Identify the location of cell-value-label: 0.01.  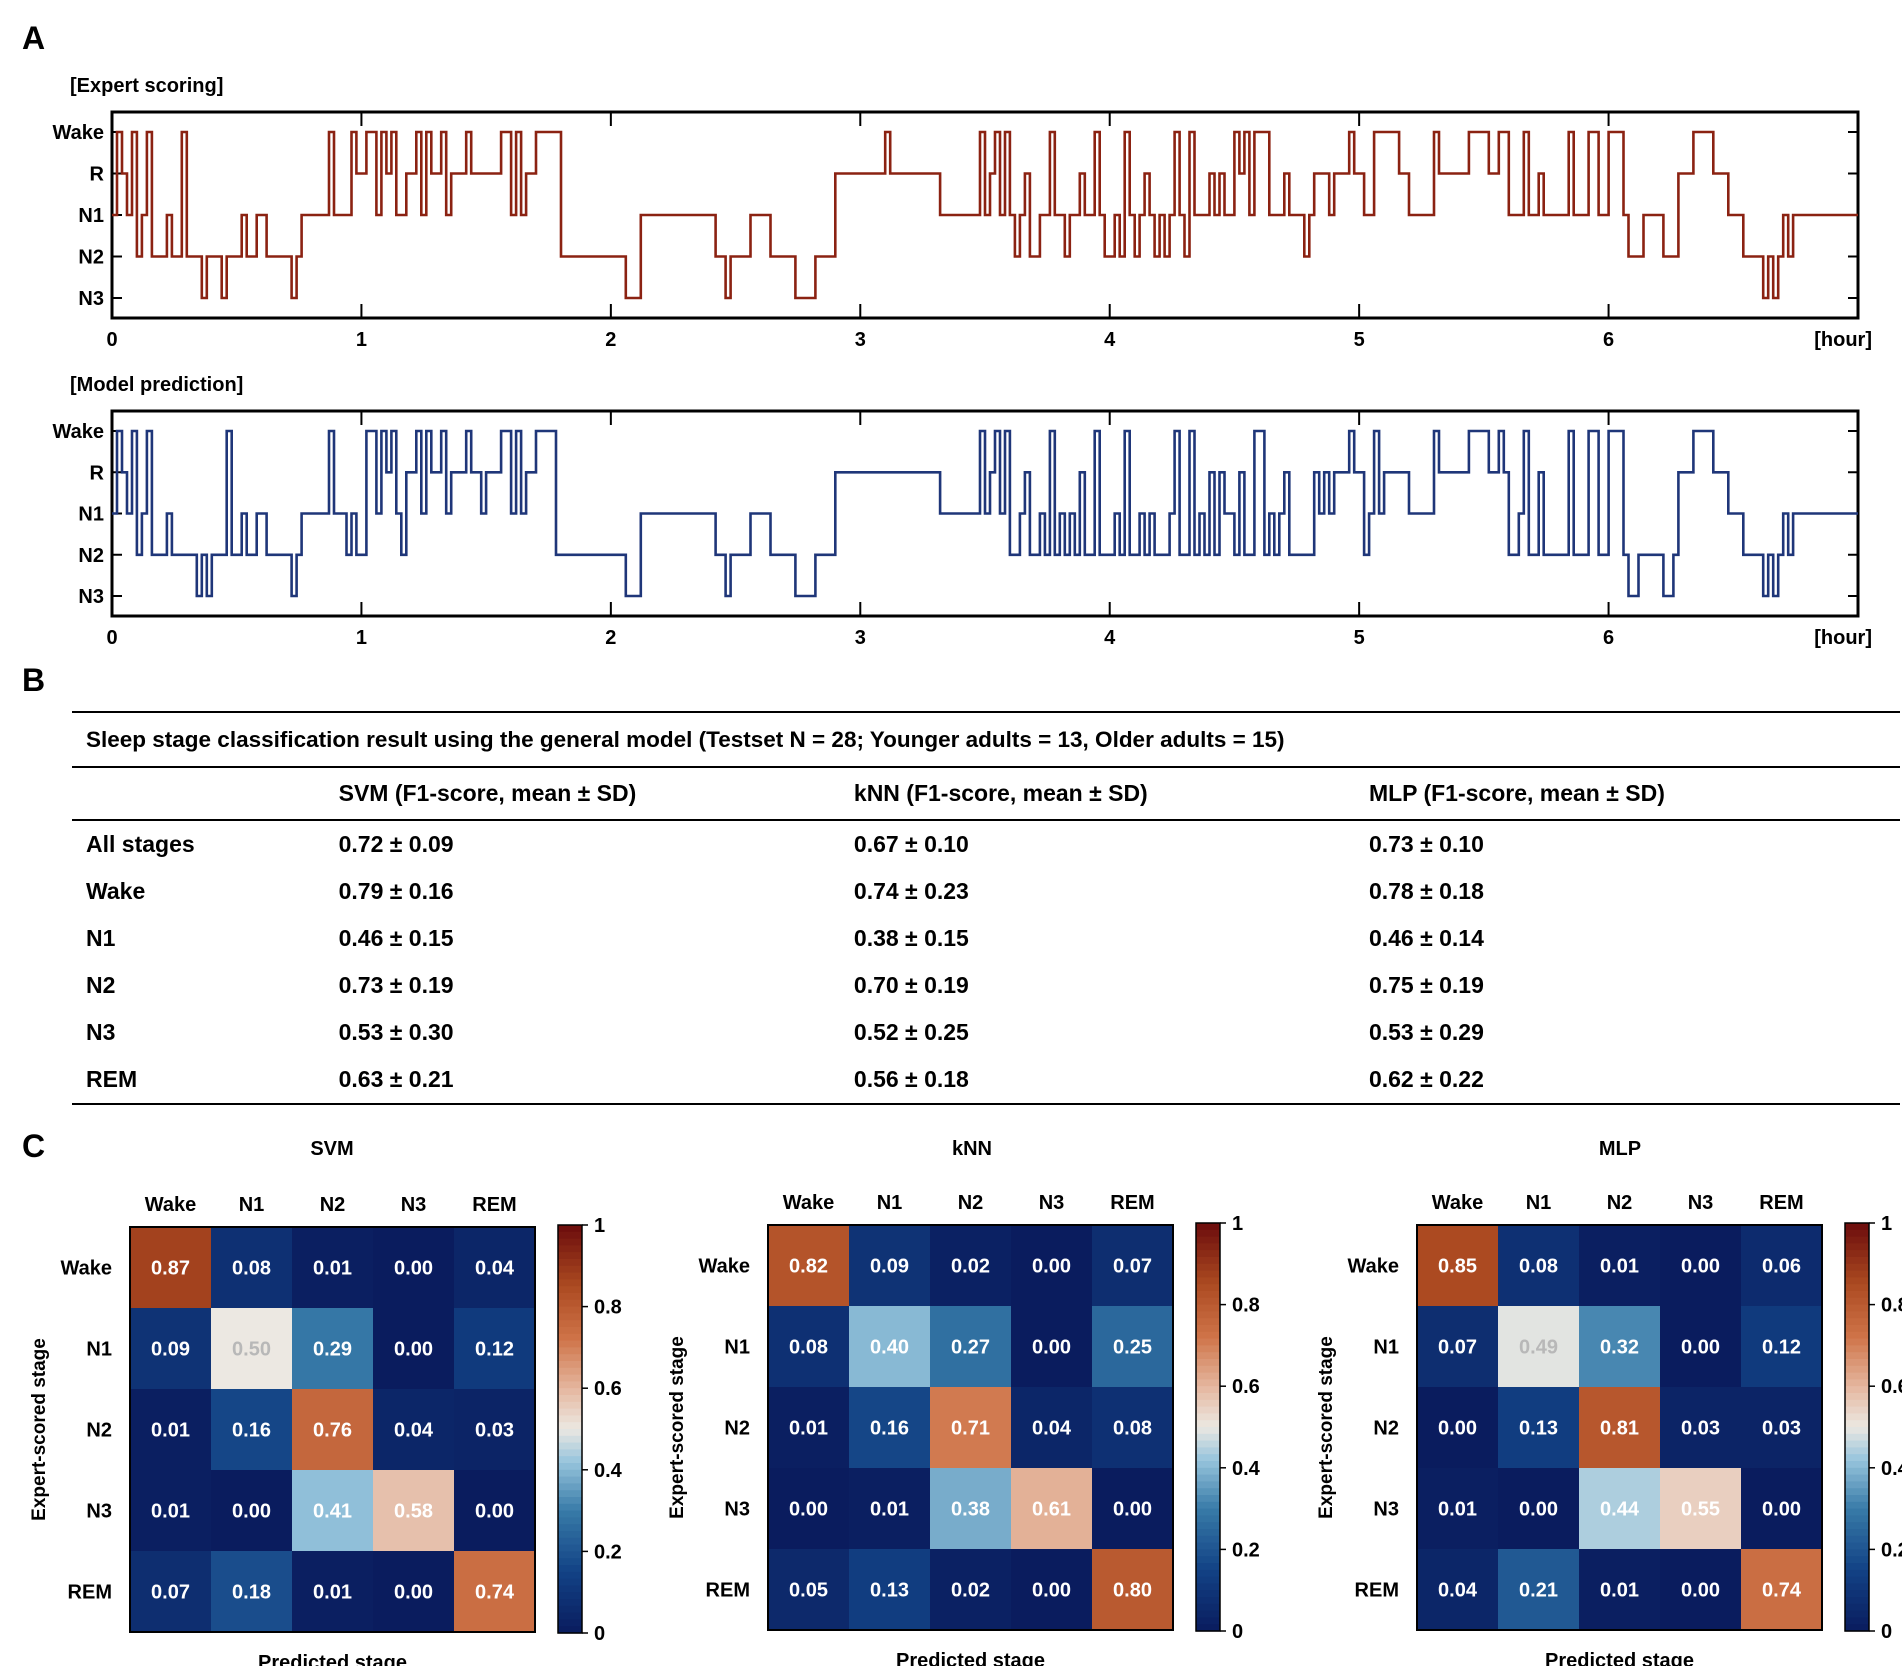
(332, 1593).